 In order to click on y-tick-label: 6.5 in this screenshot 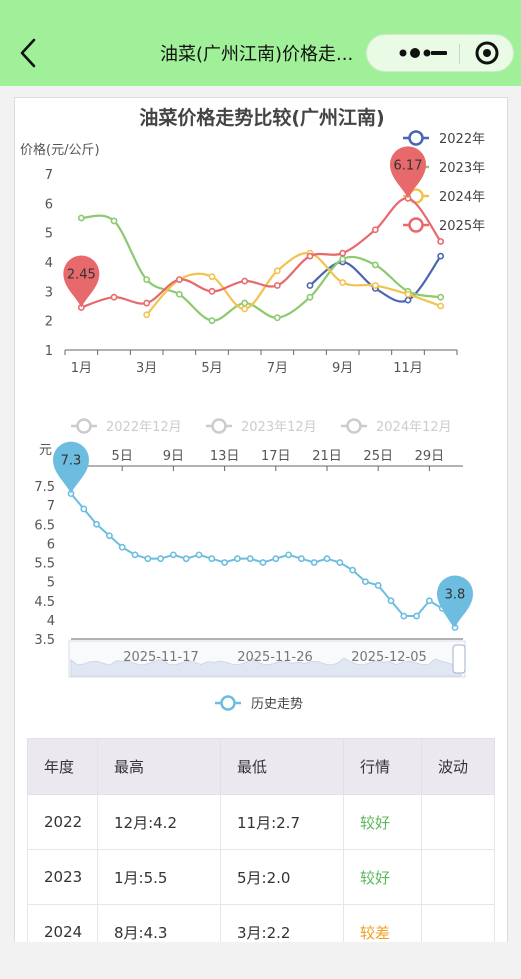, I will do `click(44, 525)`.